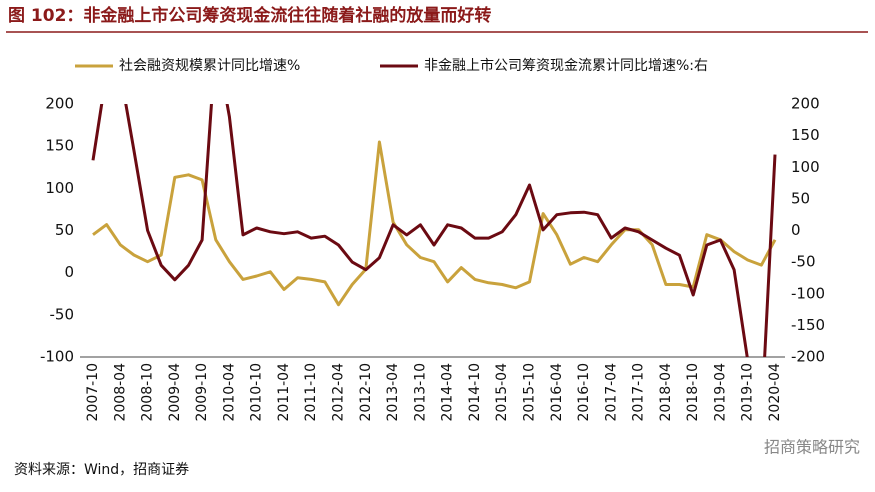  I want to click on legend-label: 非金融上市公司筹资现金流累计同比增速%:右, so click(566, 65).